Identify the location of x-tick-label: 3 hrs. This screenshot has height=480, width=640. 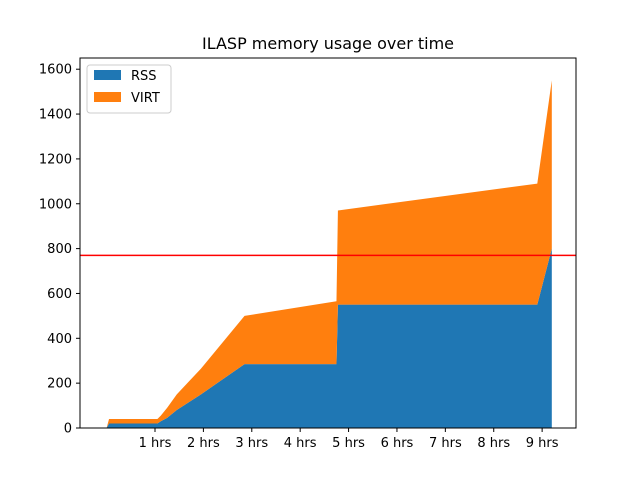
(251, 443).